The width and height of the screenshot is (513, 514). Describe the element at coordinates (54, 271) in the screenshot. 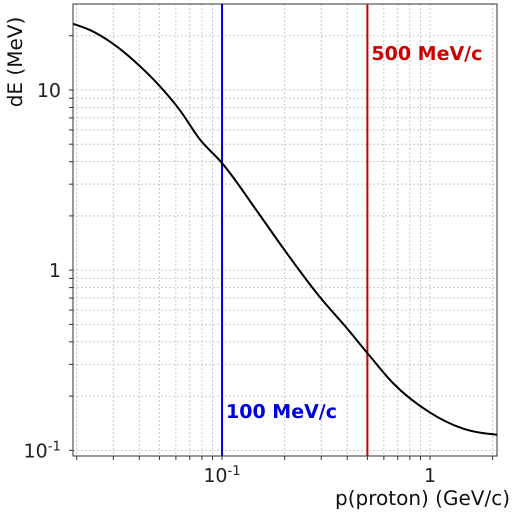

I see `y-tick-label: 1` at that location.